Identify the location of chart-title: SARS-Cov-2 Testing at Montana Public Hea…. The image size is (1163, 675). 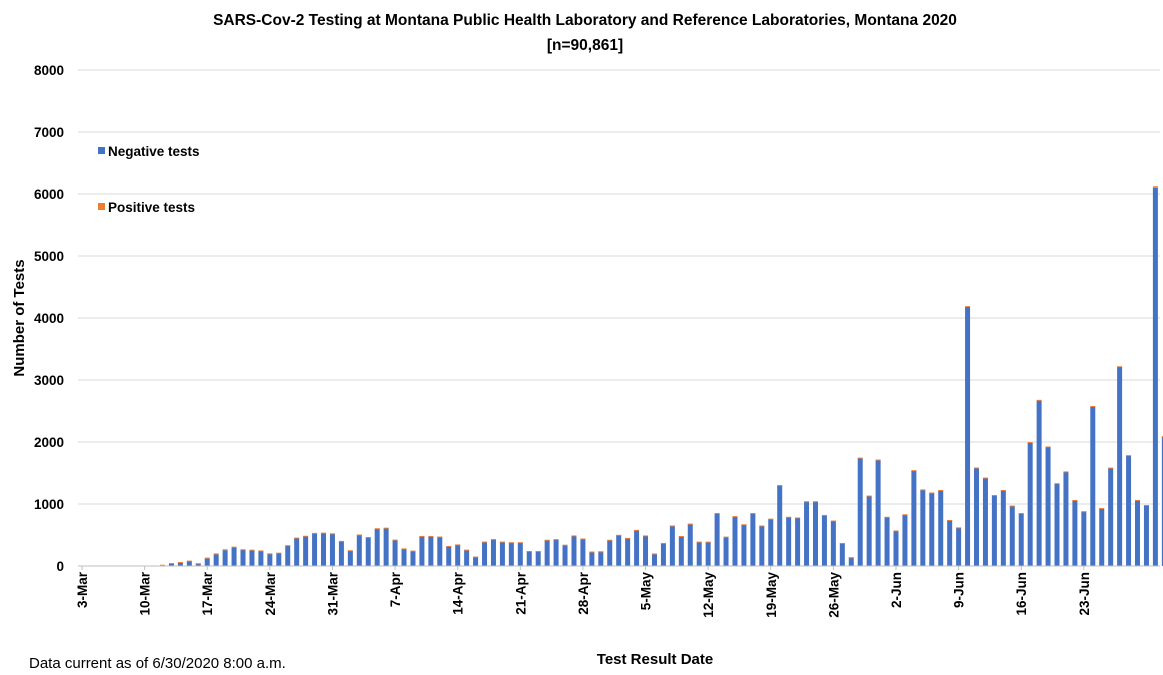
(585, 20).